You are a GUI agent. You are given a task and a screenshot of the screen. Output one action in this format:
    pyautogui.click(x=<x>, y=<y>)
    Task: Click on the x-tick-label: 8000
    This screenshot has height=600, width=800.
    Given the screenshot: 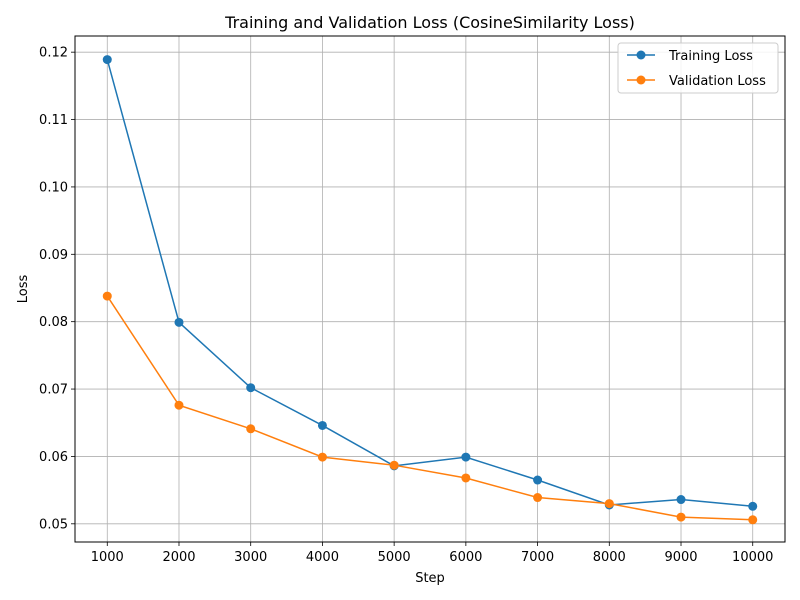 What is the action you would take?
    pyautogui.click(x=609, y=557)
    